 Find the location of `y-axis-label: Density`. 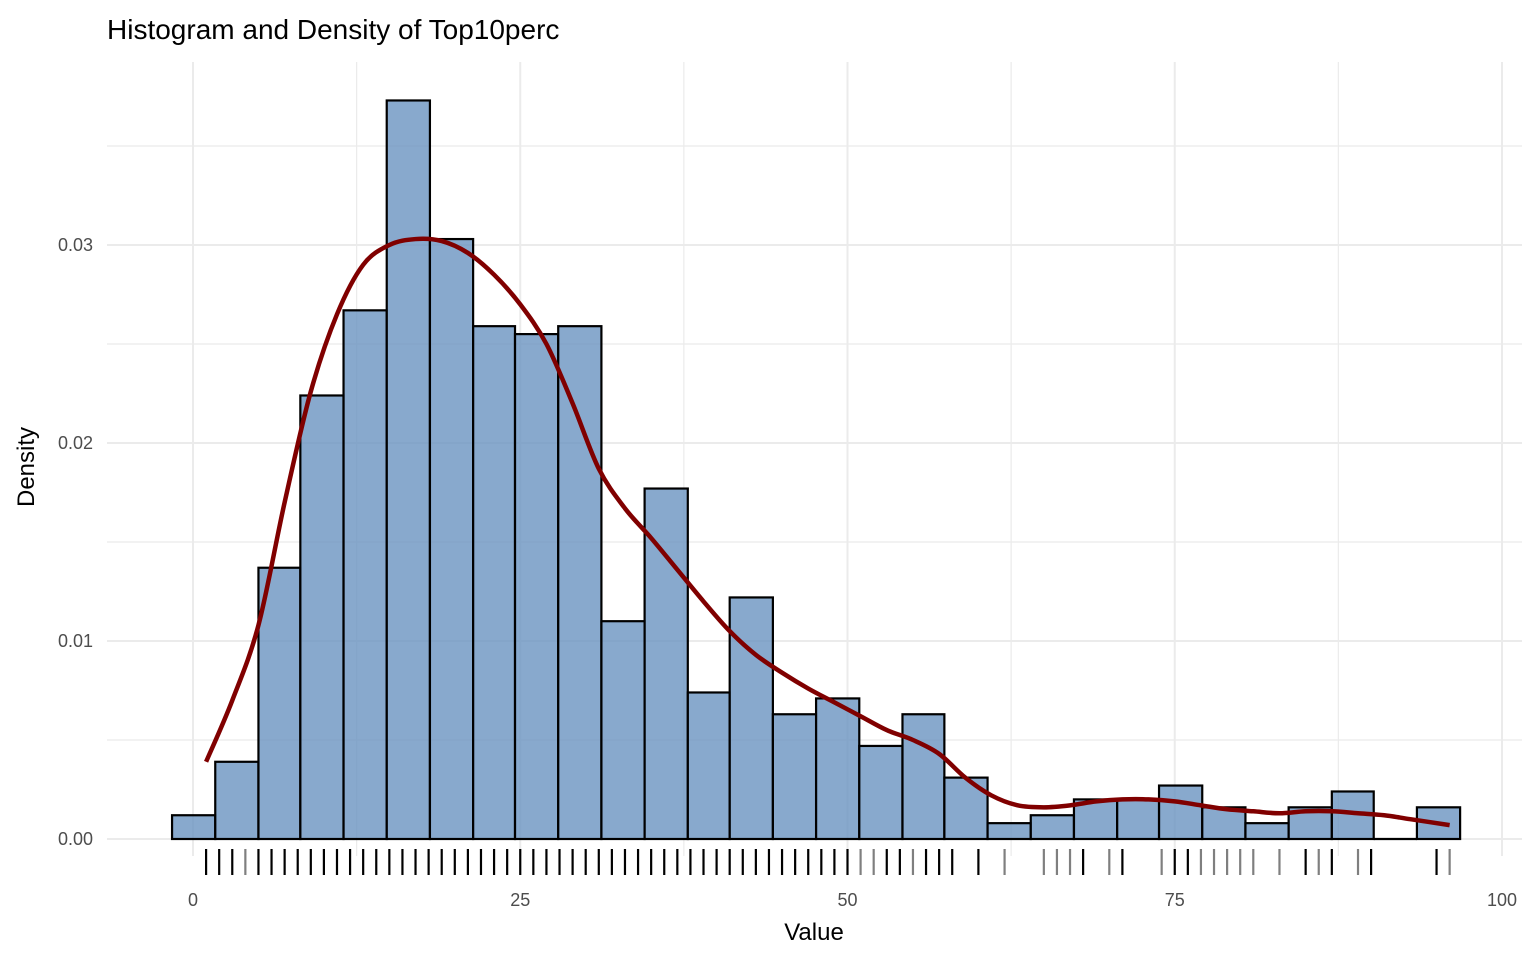

y-axis-label: Density is located at coordinates (26, 467).